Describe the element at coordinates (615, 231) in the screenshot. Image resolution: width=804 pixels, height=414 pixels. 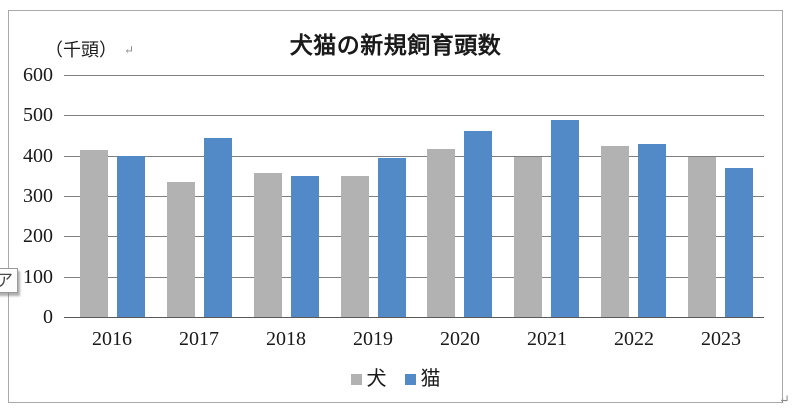
I see `bar-犬-2022` at that location.